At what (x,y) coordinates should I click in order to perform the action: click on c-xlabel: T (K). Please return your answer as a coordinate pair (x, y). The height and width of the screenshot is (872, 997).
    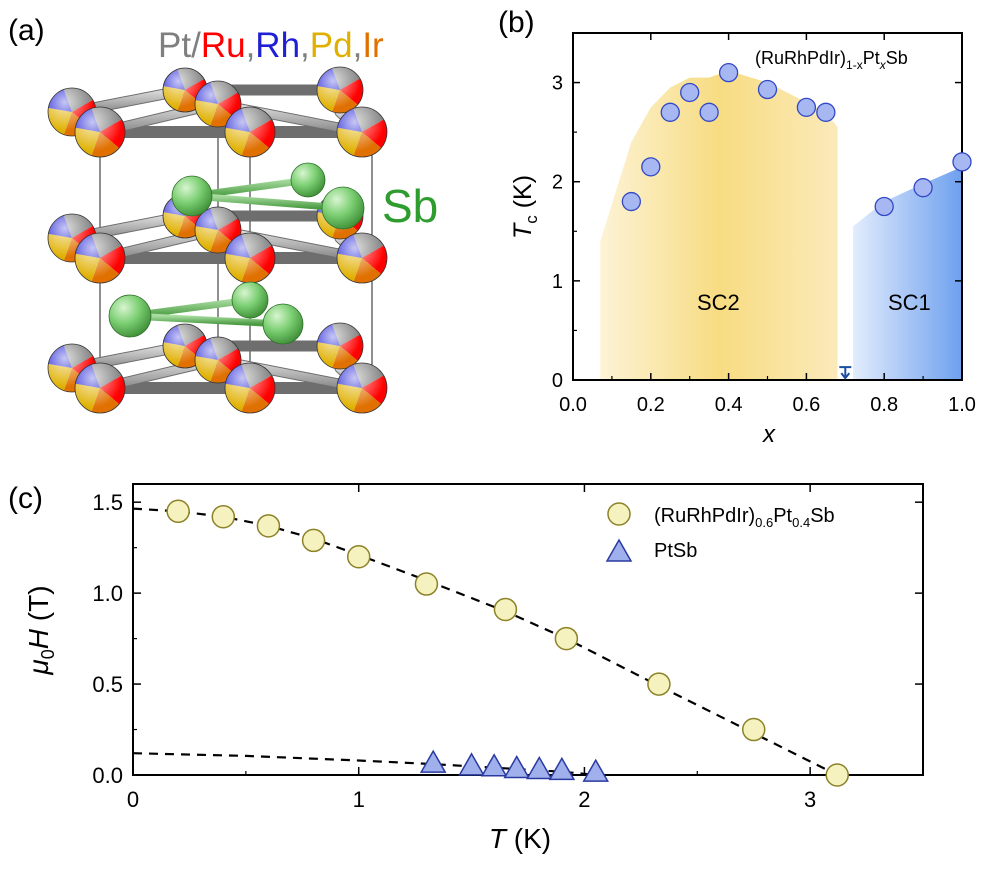
    Looking at the image, I should click on (520, 838).